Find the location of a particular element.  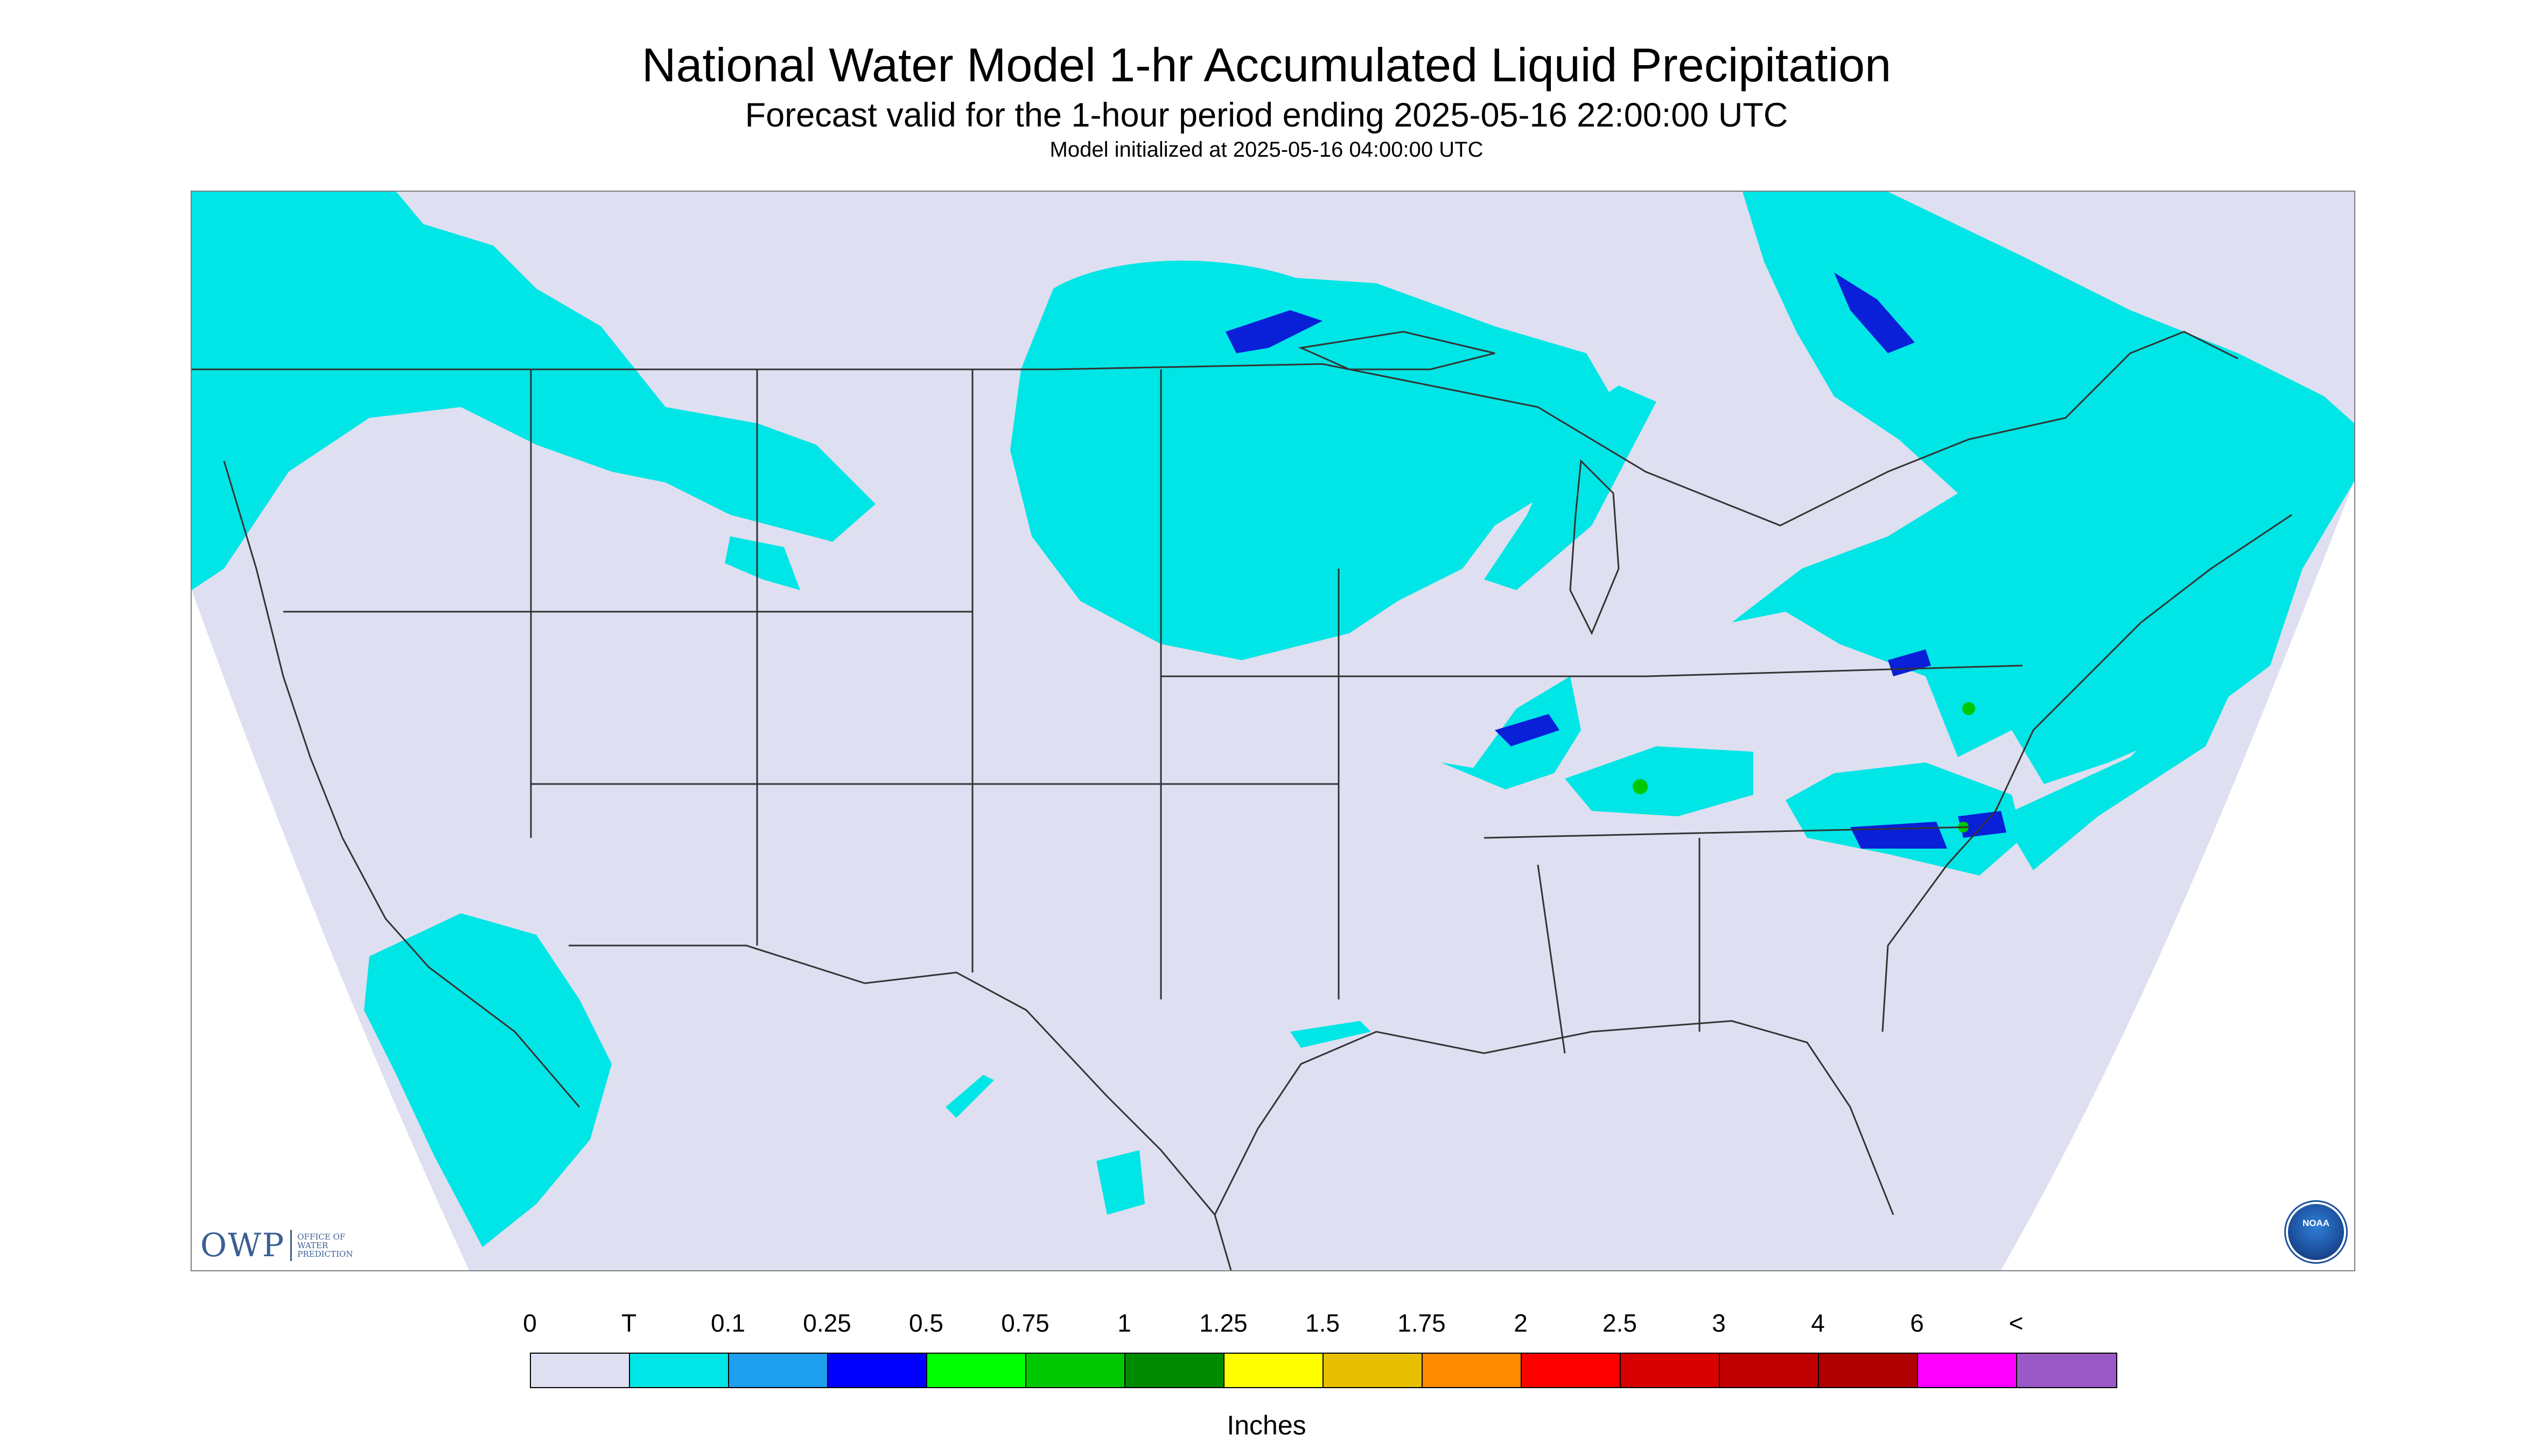

legend-tick-3: 0.25 is located at coordinates (827, 1323).